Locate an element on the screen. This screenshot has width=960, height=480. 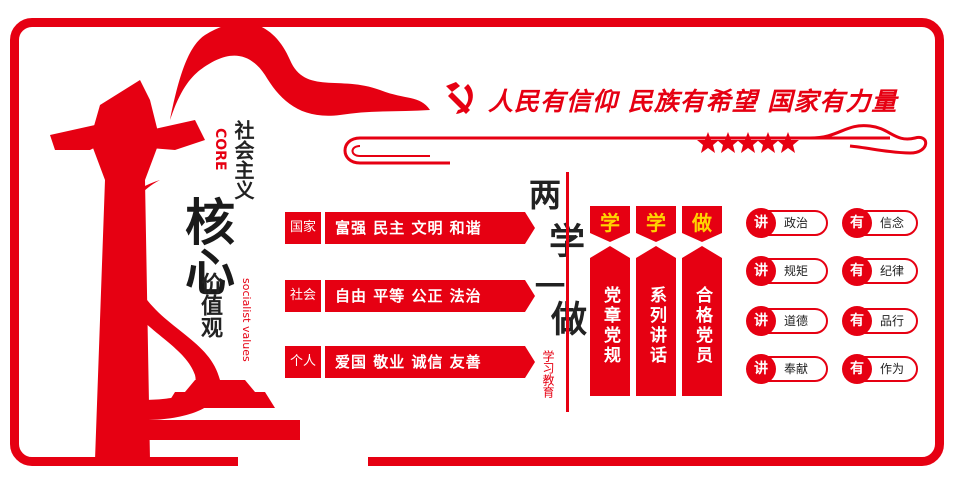
pair-text: 信念 is located at coordinates (892, 223).